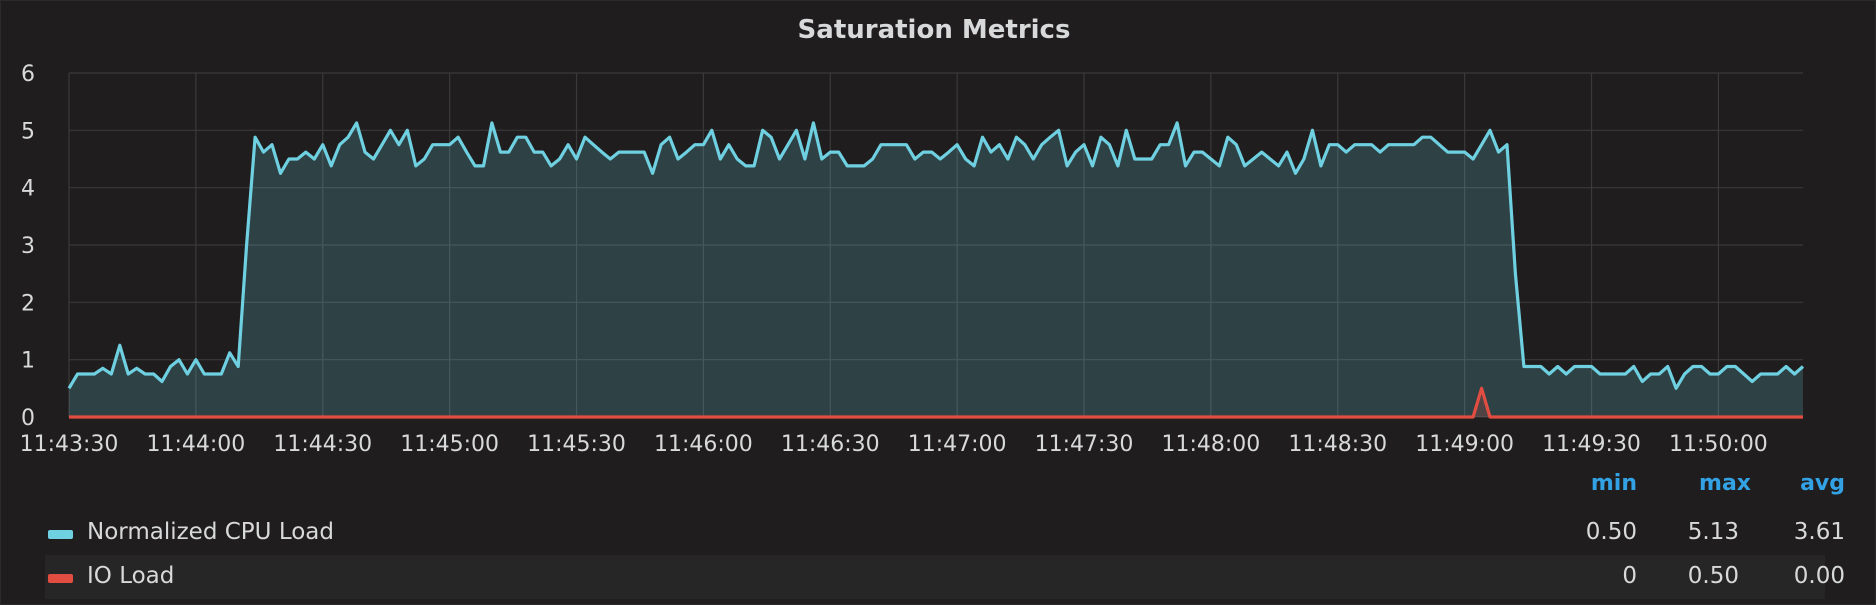 The height and width of the screenshot is (605, 1876). I want to click on legend-swatch-io, so click(60, 578).